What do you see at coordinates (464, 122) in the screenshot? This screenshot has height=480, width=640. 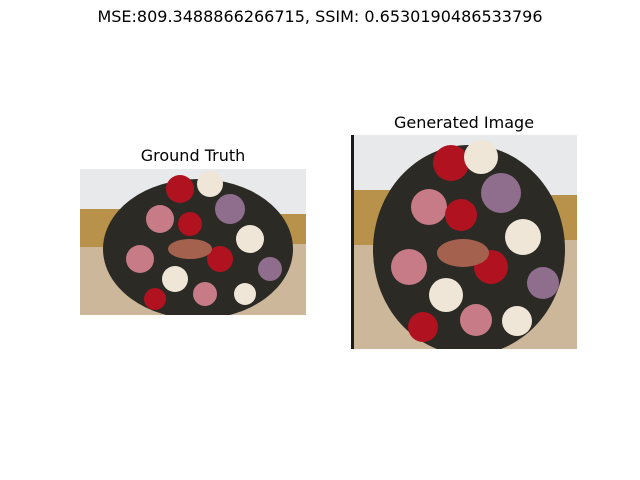 I see `generated-image-title: Generated Image` at bounding box center [464, 122].